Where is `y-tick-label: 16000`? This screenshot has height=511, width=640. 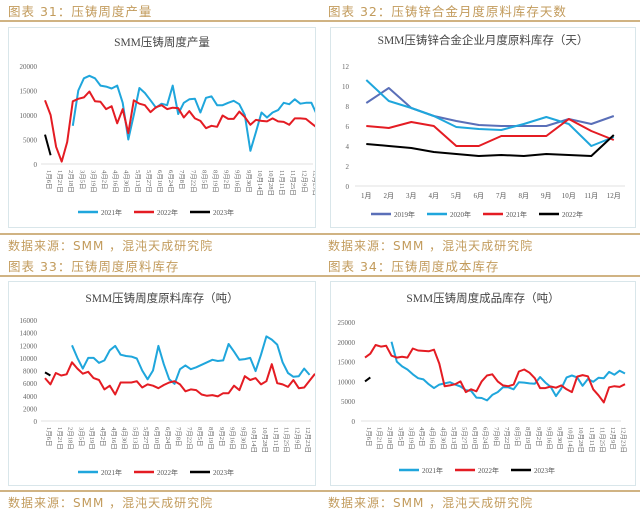 y-tick-label: 16000 is located at coordinates (29, 321).